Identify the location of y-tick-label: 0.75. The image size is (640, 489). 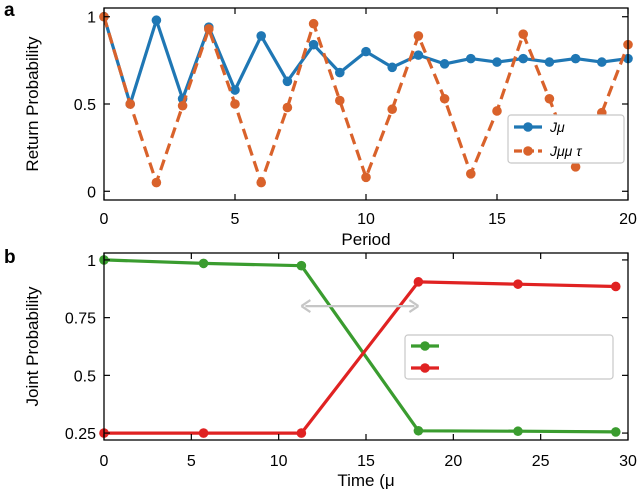
(80, 319).